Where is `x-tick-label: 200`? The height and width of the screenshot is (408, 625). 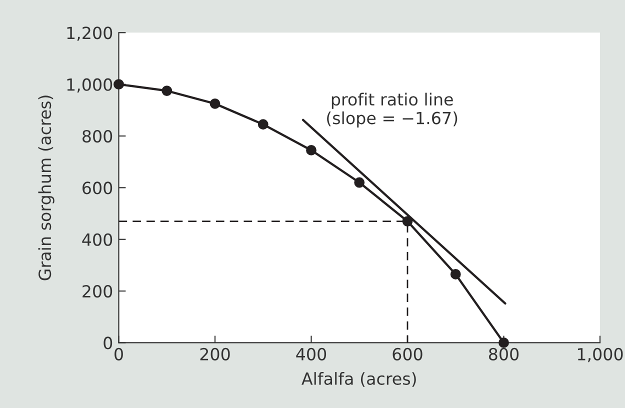 x-tick-label: 200 is located at coordinates (215, 354).